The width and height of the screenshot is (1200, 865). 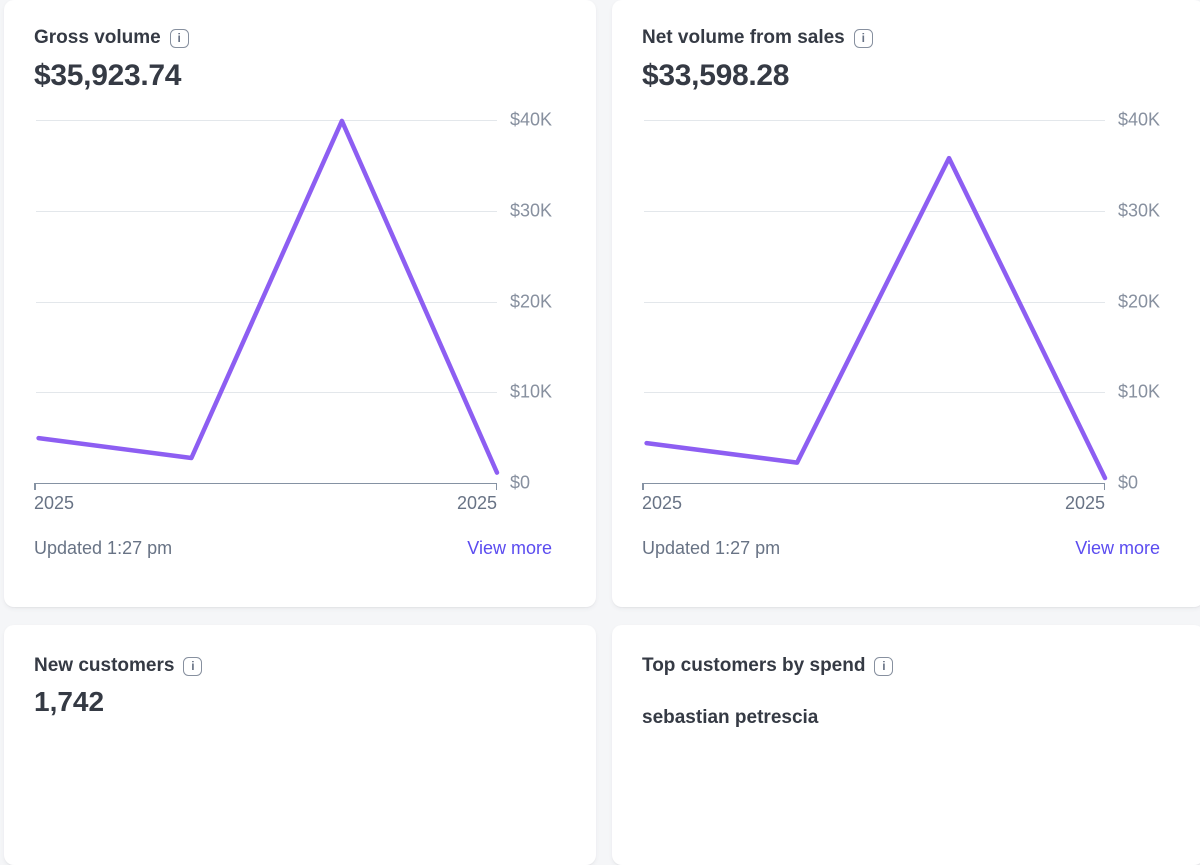 What do you see at coordinates (716, 75) in the screenshot?
I see `metric-amount: $33,598.28` at bounding box center [716, 75].